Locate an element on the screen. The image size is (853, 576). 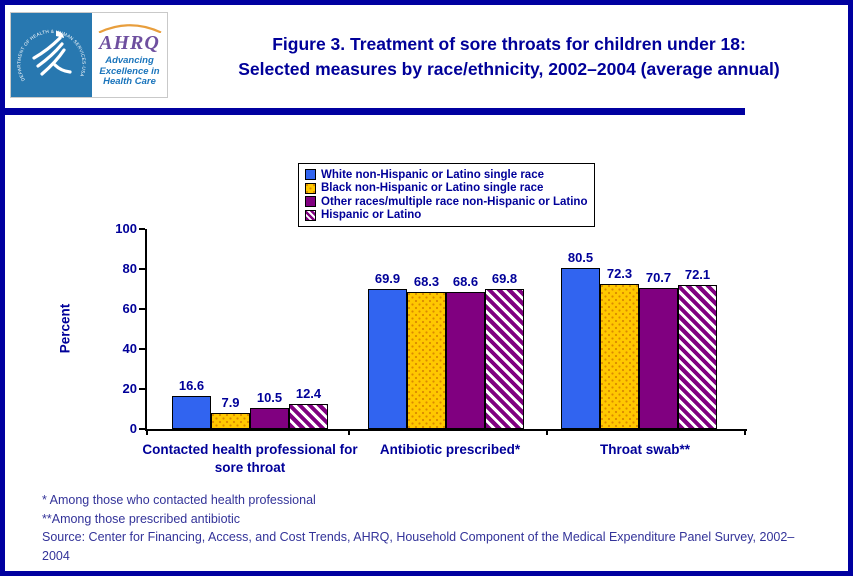
bar-value-label: 7.9 is located at coordinates (230, 403).